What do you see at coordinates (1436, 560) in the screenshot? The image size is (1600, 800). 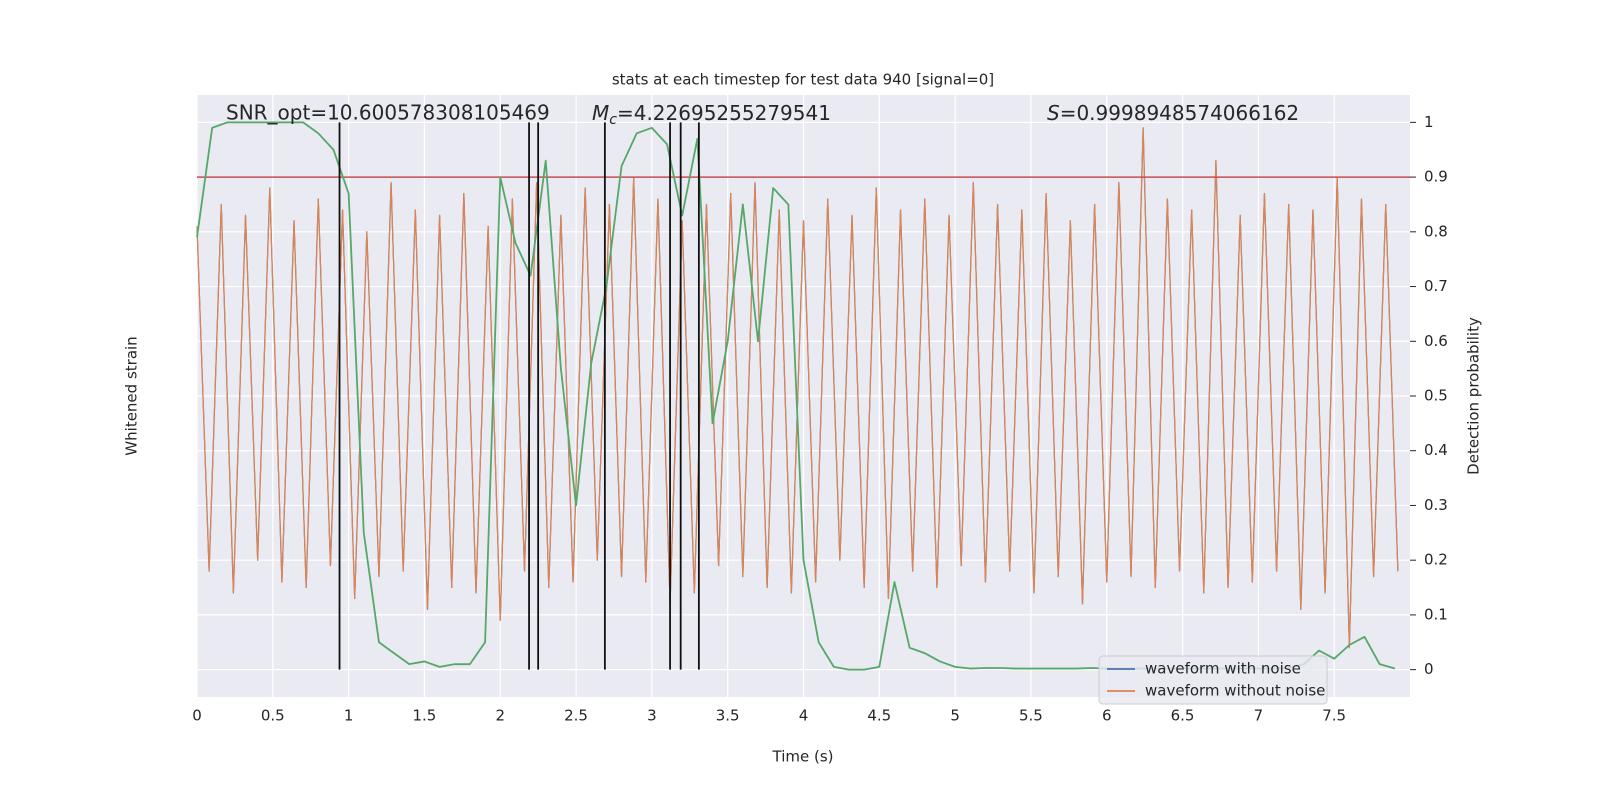 I see `y2-tick-label: 0.2` at bounding box center [1436, 560].